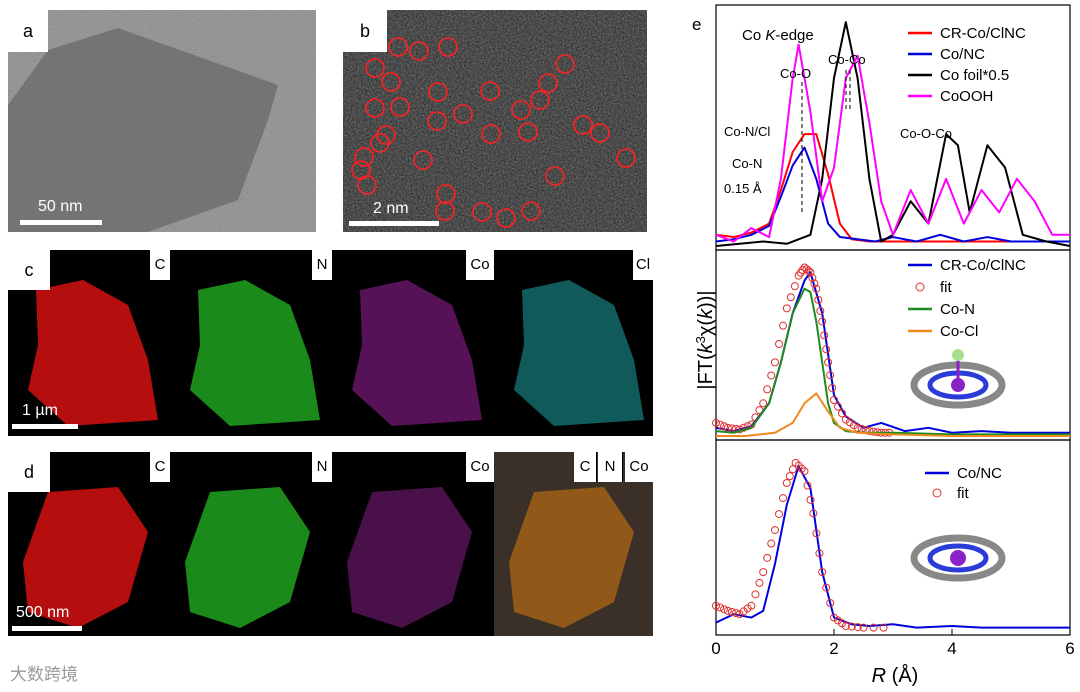  What do you see at coordinates (962, 54) in the screenshot?
I see `legend-label: Co/NC` at bounding box center [962, 54].